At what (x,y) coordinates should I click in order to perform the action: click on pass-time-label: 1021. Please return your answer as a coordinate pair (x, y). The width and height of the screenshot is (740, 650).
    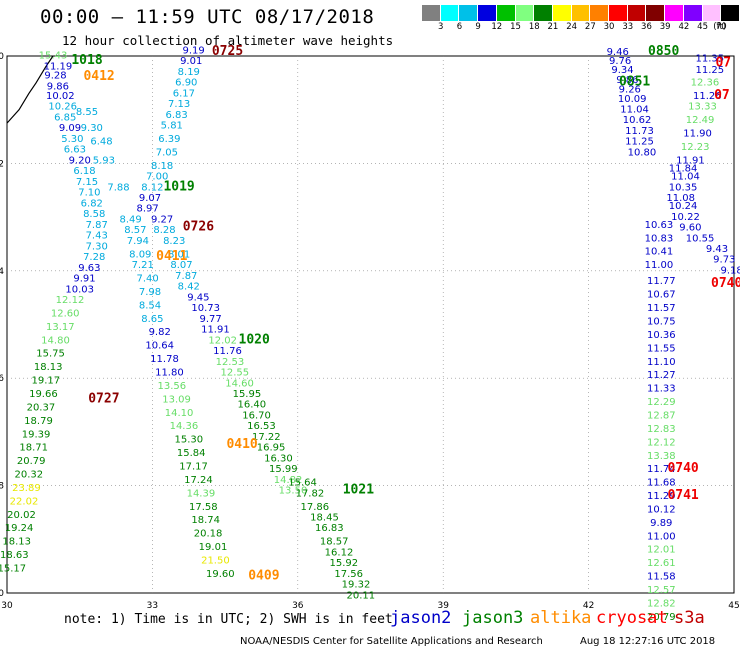
    Looking at the image, I should click on (358, 490).